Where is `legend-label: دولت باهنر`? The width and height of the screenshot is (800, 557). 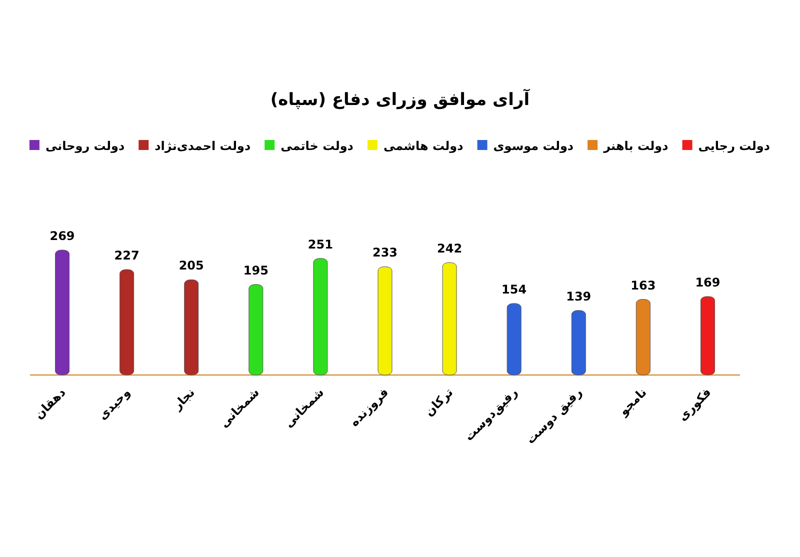 legend-label: دولت باهنر is located at coordinates (635, 146).